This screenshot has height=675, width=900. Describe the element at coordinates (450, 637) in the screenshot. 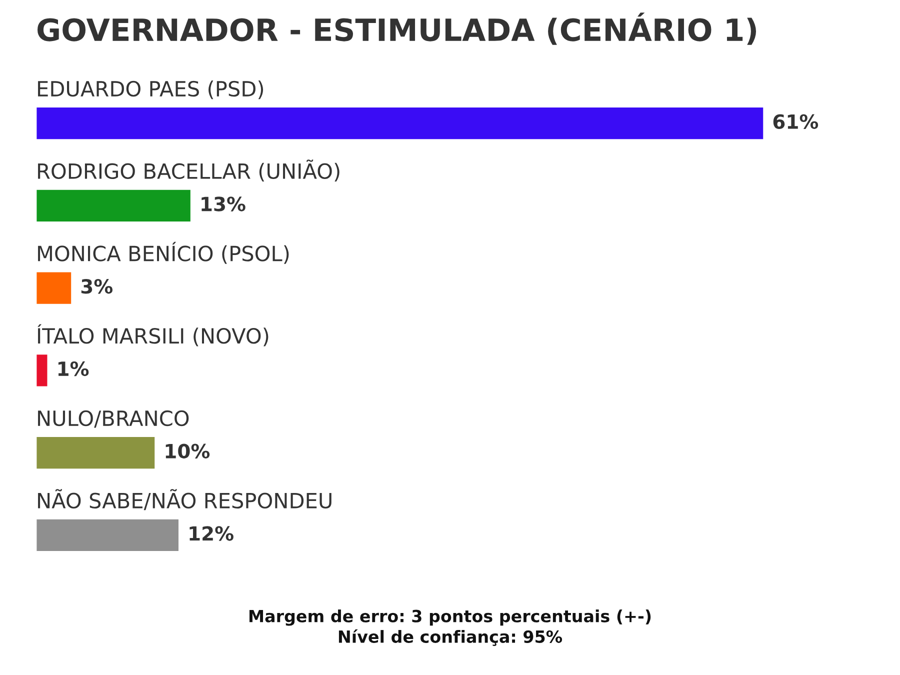

I see `text: Nível de confiança: 95%` at that location.